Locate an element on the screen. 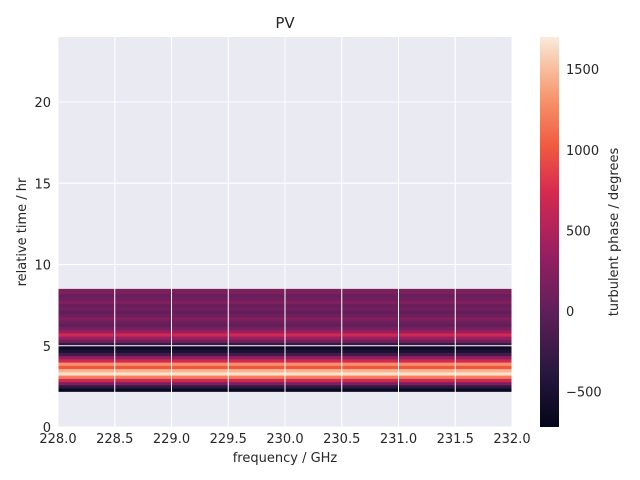 Image resolution: width=640 pixels, height=480 pixels. y-tick-label: 0 is located at coordinates (47, 428).